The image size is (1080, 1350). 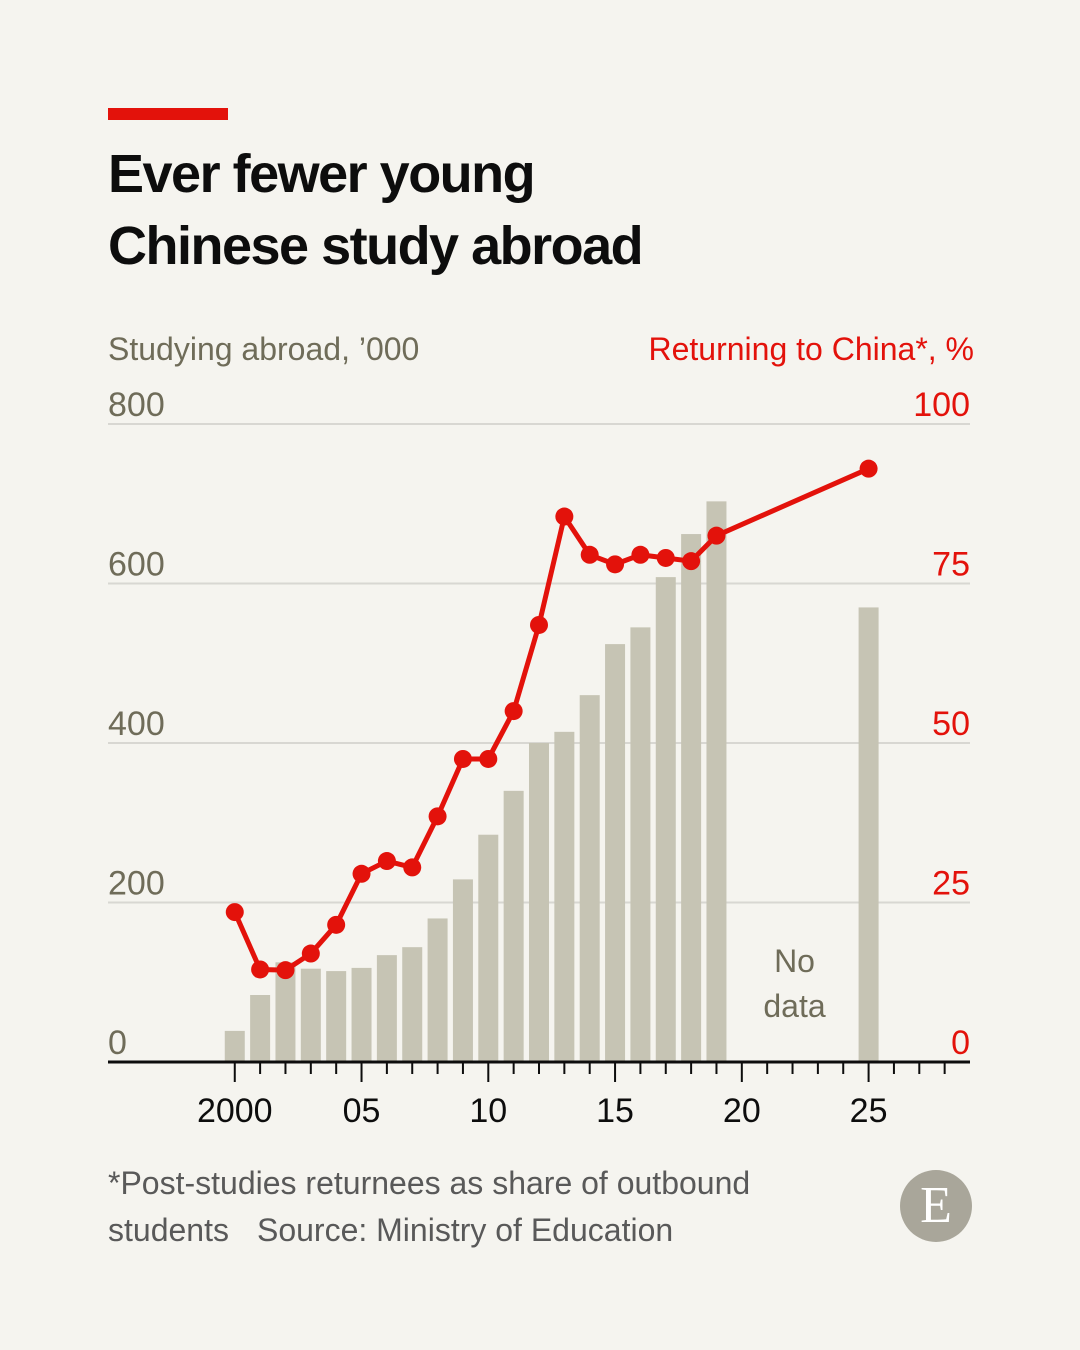 What do you see at coordinates (960, 1043) in the screenshot?
I see `right-tick-label: 0` at bounding box center [960, 1043].